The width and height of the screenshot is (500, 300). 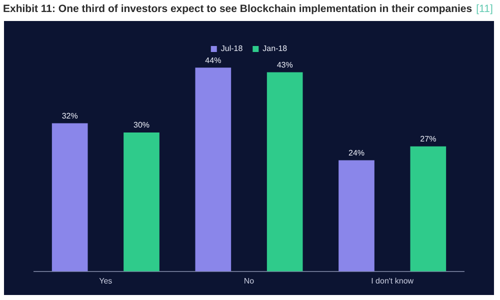 What do you see at coordinates (141, 125) in the screenshot?
I see `data-label: 30%` at bounding box center [141, 125].